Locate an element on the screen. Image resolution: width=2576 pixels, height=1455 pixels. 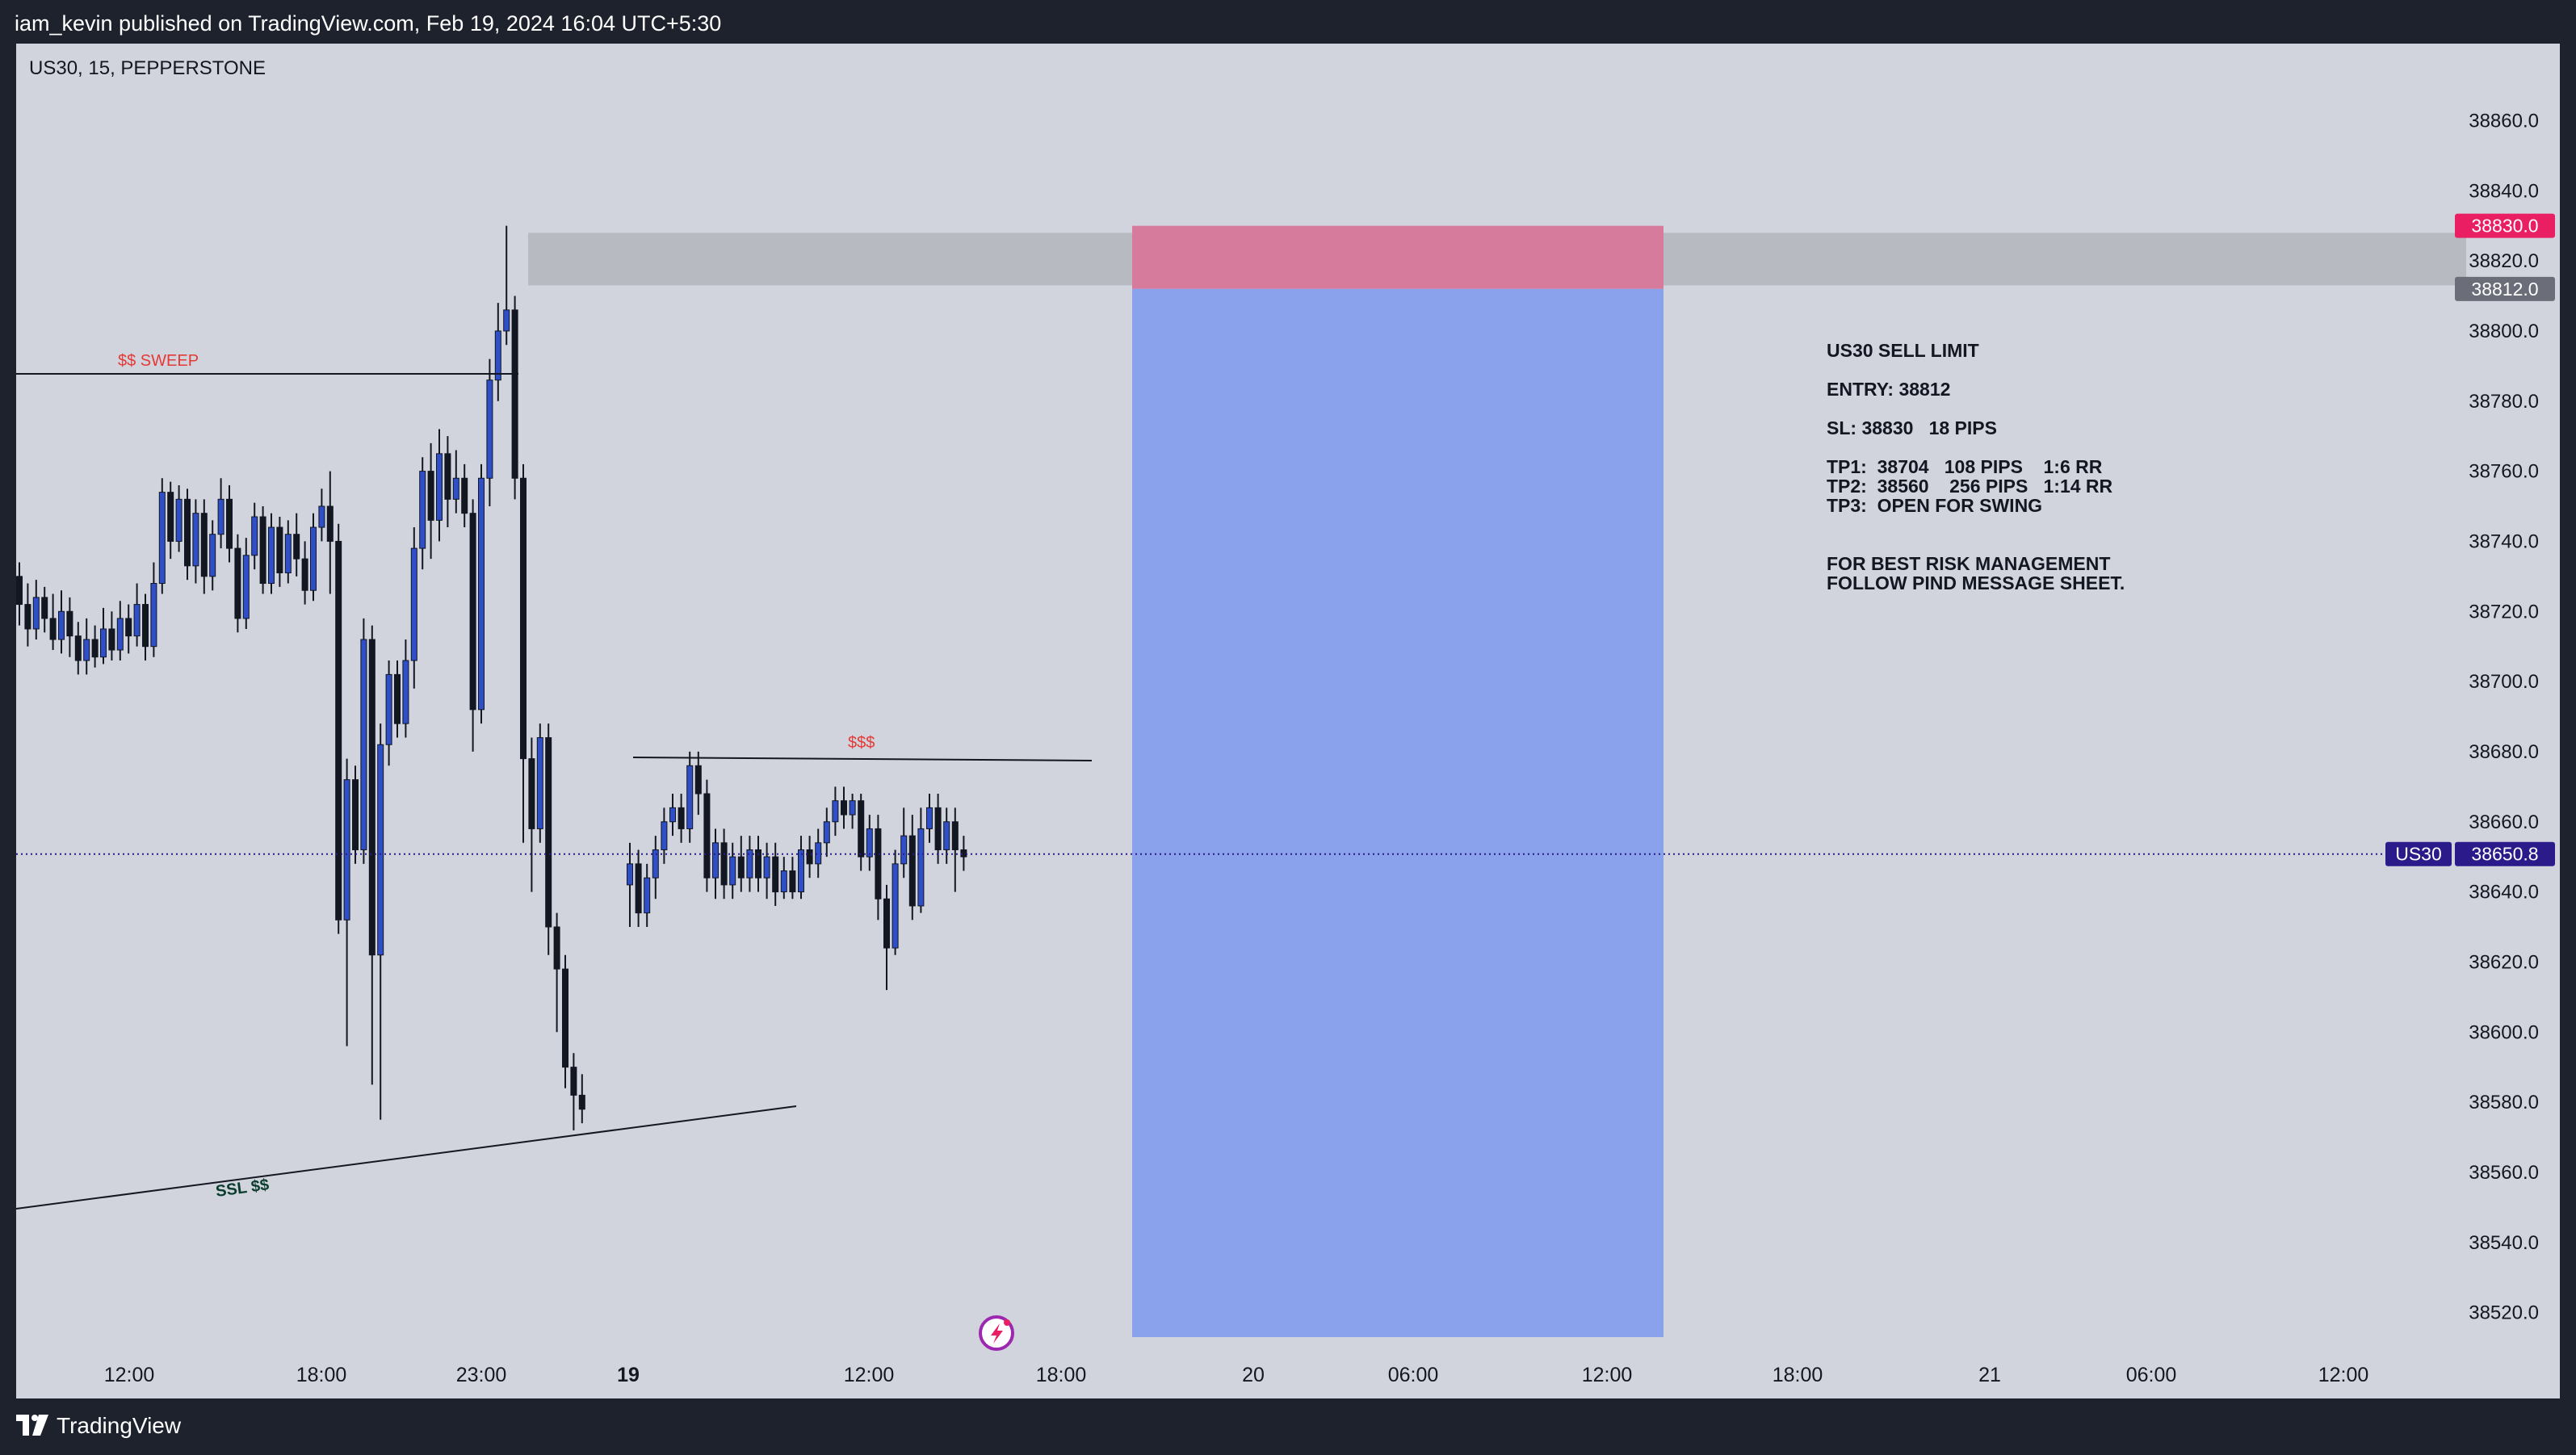
symbol-info: US30, 15, PEPPERSTONE is located at coordinates (147, 68).